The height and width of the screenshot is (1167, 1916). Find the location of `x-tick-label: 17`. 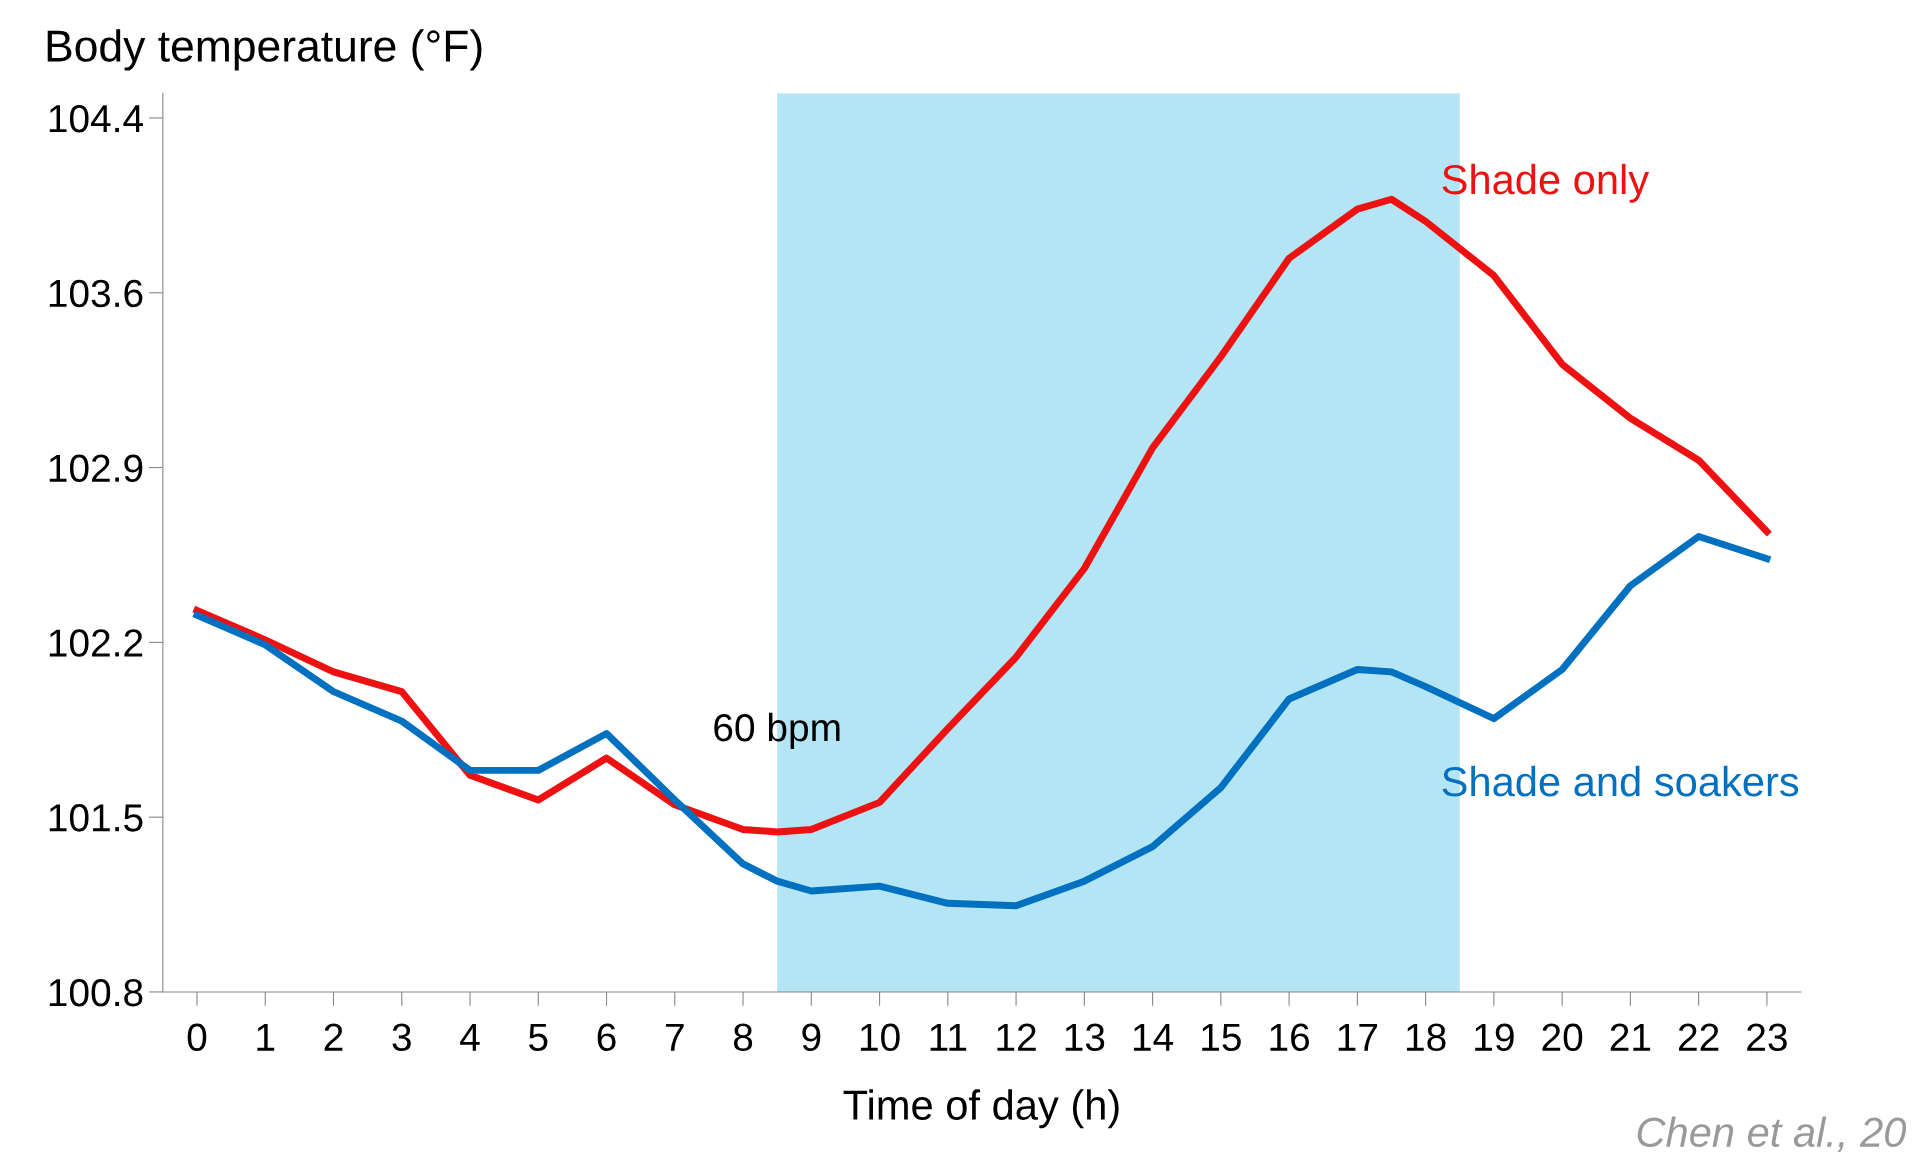

x-tick-label: 17 is located at coordinates (1358, 1037).